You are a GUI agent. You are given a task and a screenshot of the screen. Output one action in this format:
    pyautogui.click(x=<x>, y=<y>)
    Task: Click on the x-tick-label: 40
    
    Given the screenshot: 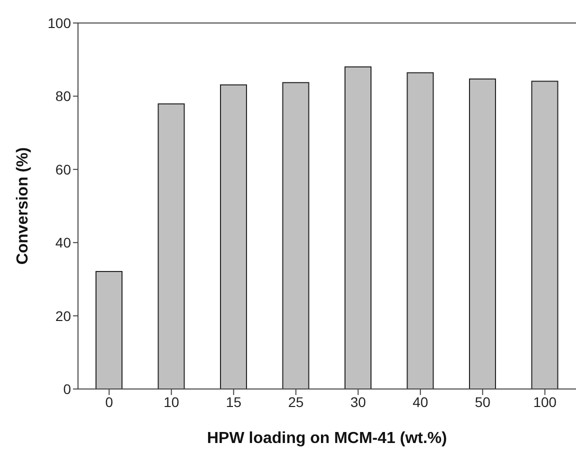 What is the action you would take?
    pyautogui.click(x=420, y=402)
    